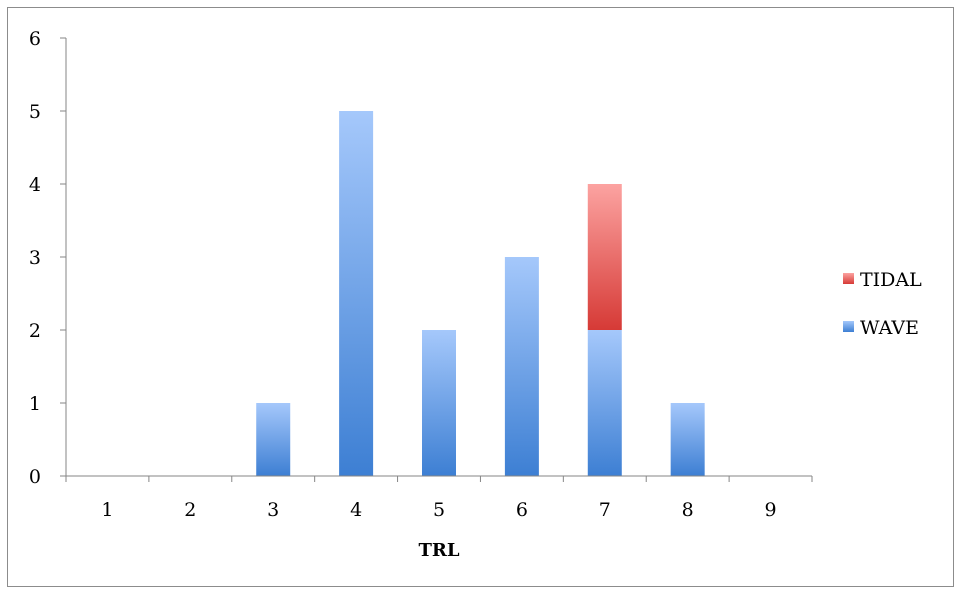 The height and width of the screenshot is (592, 963). Describe the element at coordinates (688, 510) in the screenshot. I see `x-tick-label-8: 8` at that location.